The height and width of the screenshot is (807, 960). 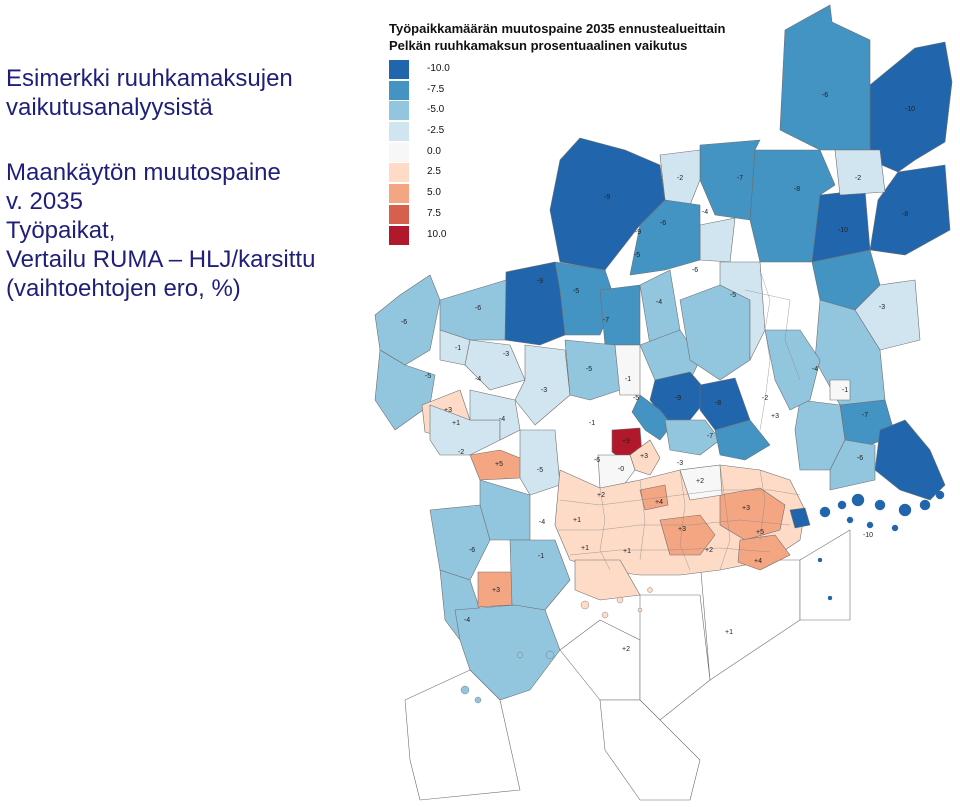 What do you see at coordinates (760, 532) in the screenshot?
I see `region-label: +5` at bounding box center [760, 532].